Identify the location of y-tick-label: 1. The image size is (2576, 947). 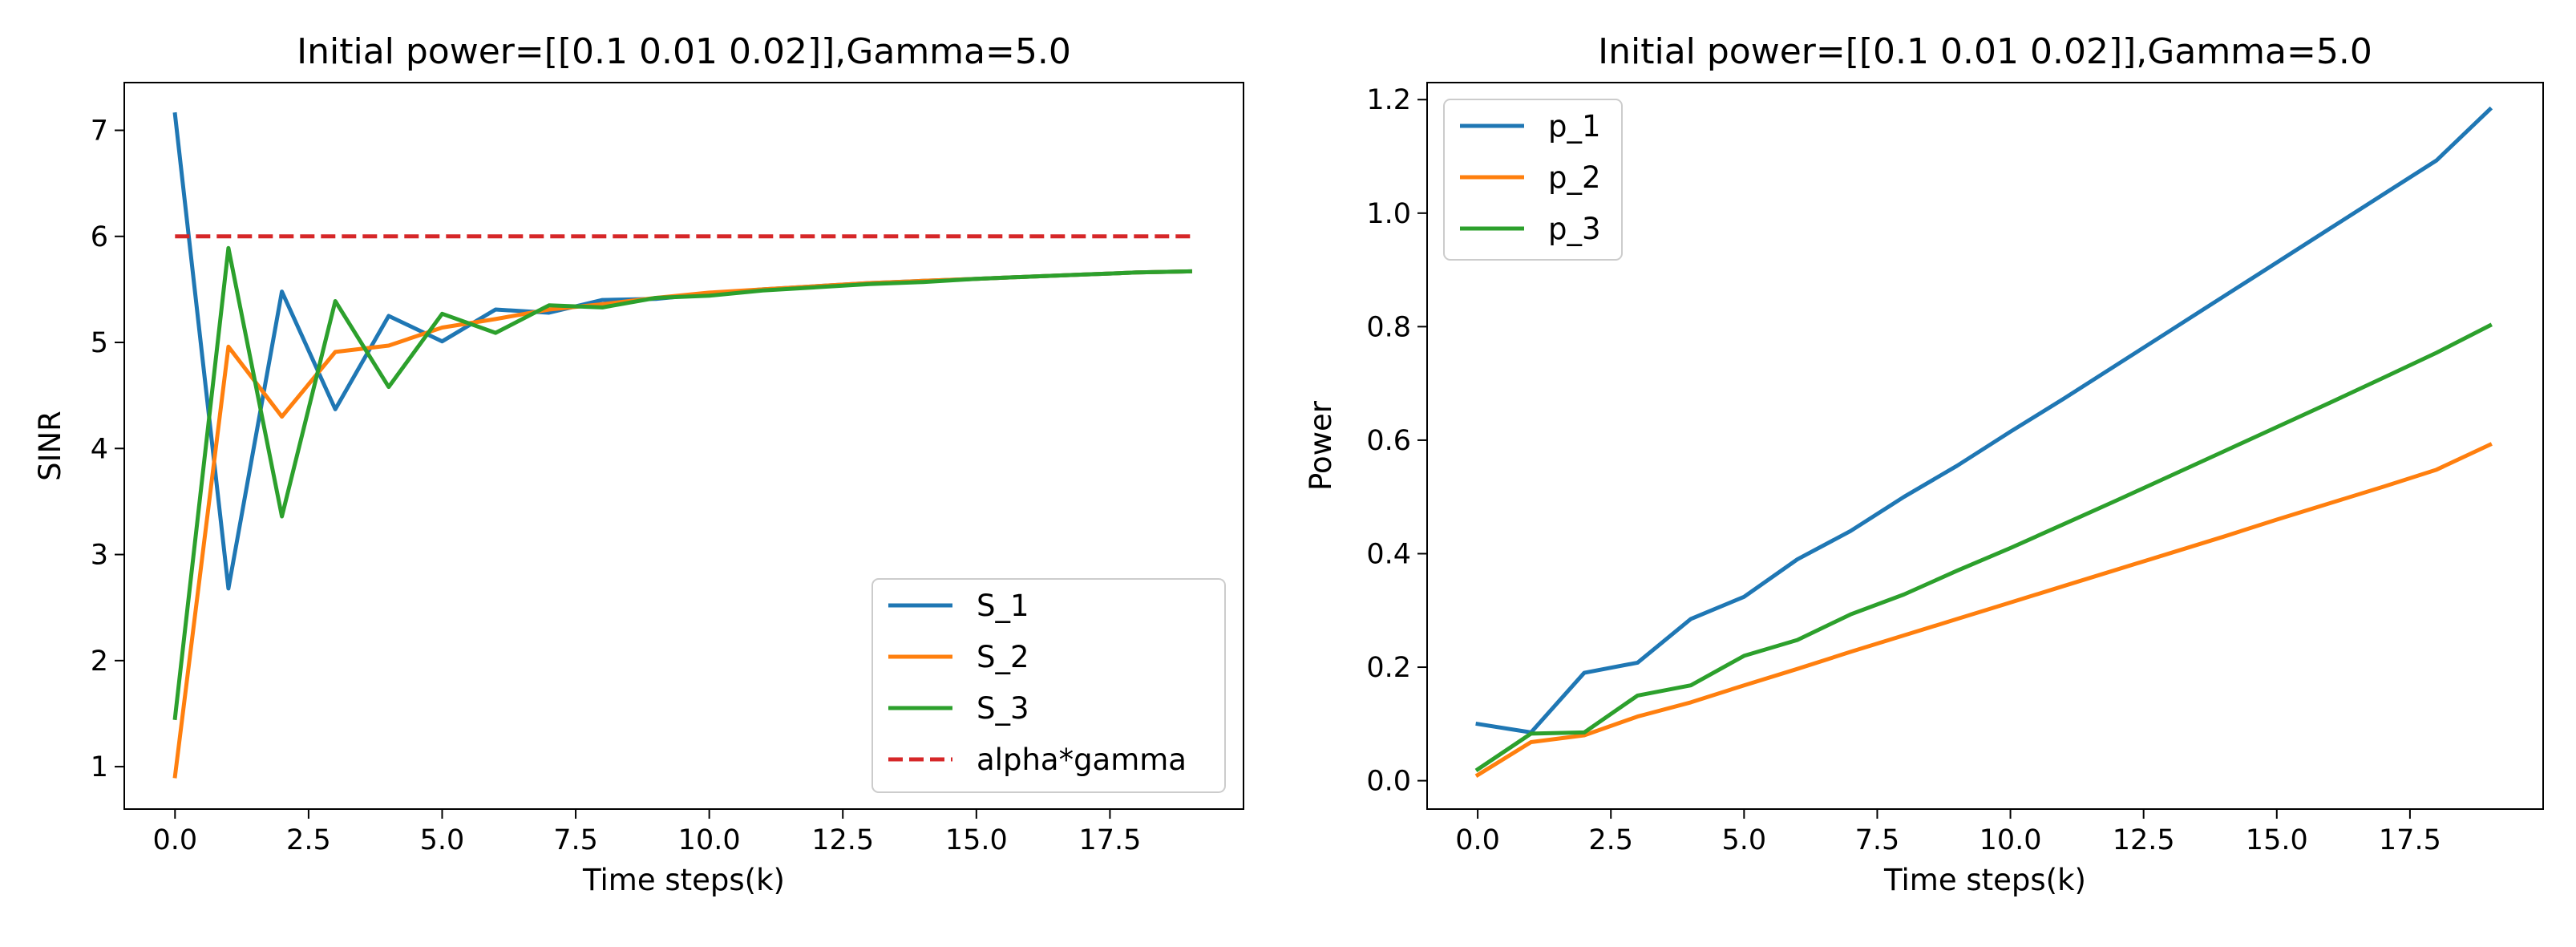
(99, 767).